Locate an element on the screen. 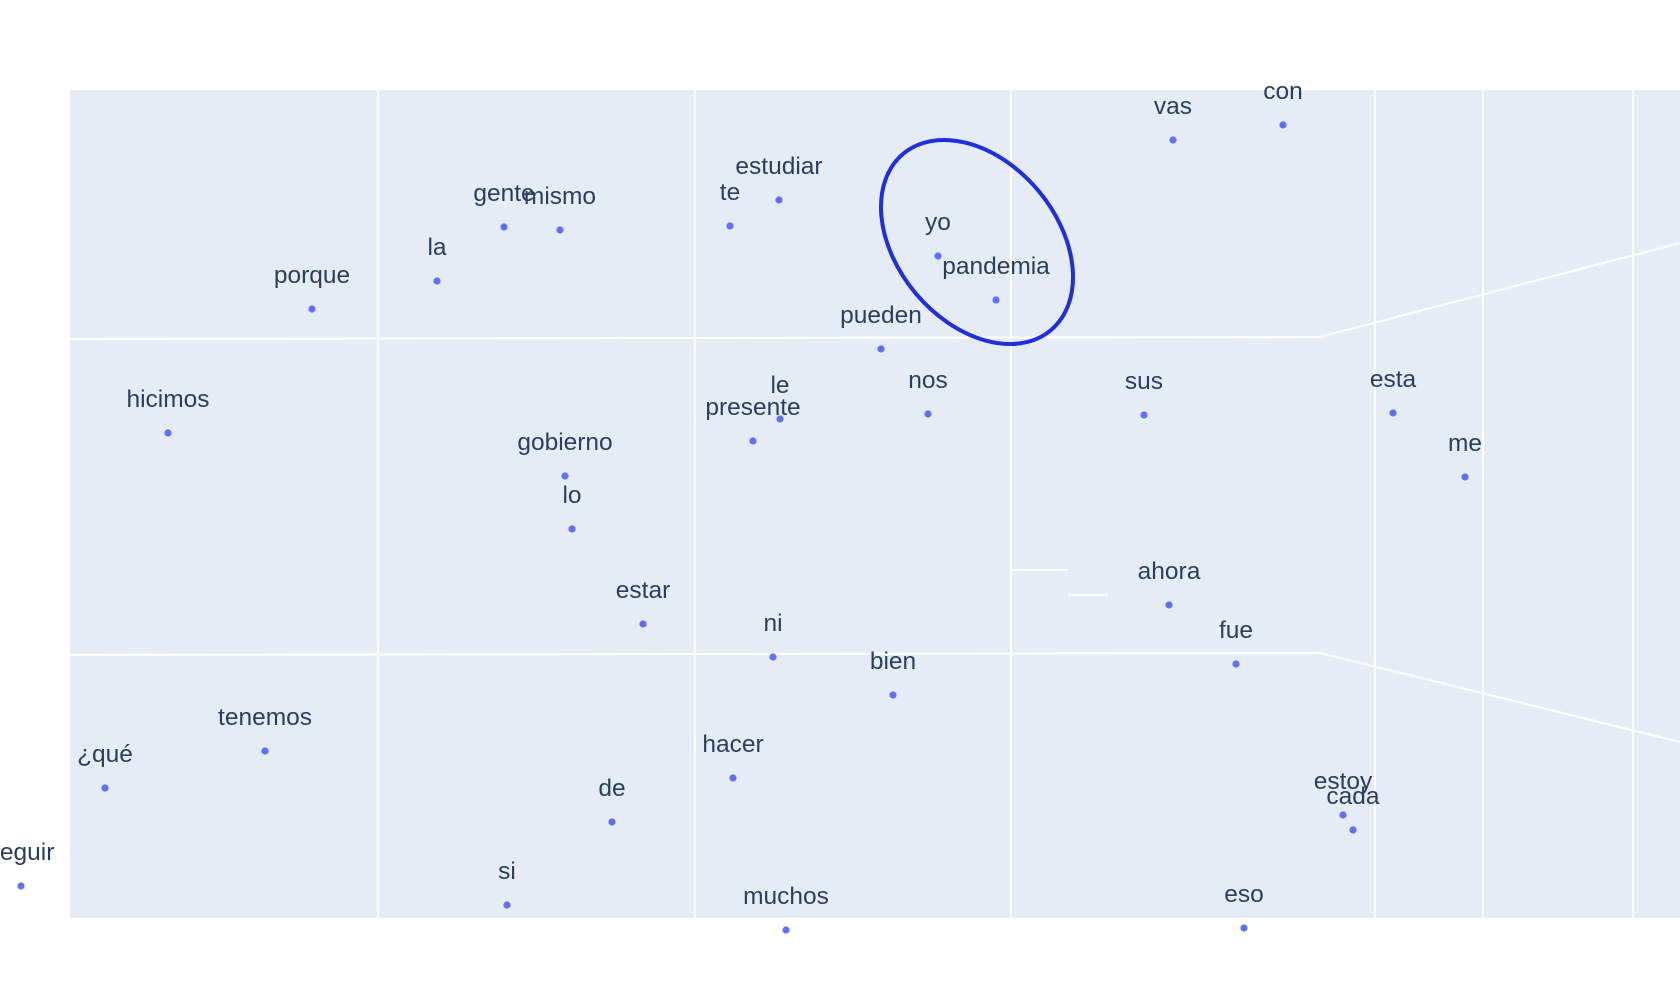 The height and width of the screenshot is (990, 1680). data-point: tenemos is located at coordinates (265, 729).